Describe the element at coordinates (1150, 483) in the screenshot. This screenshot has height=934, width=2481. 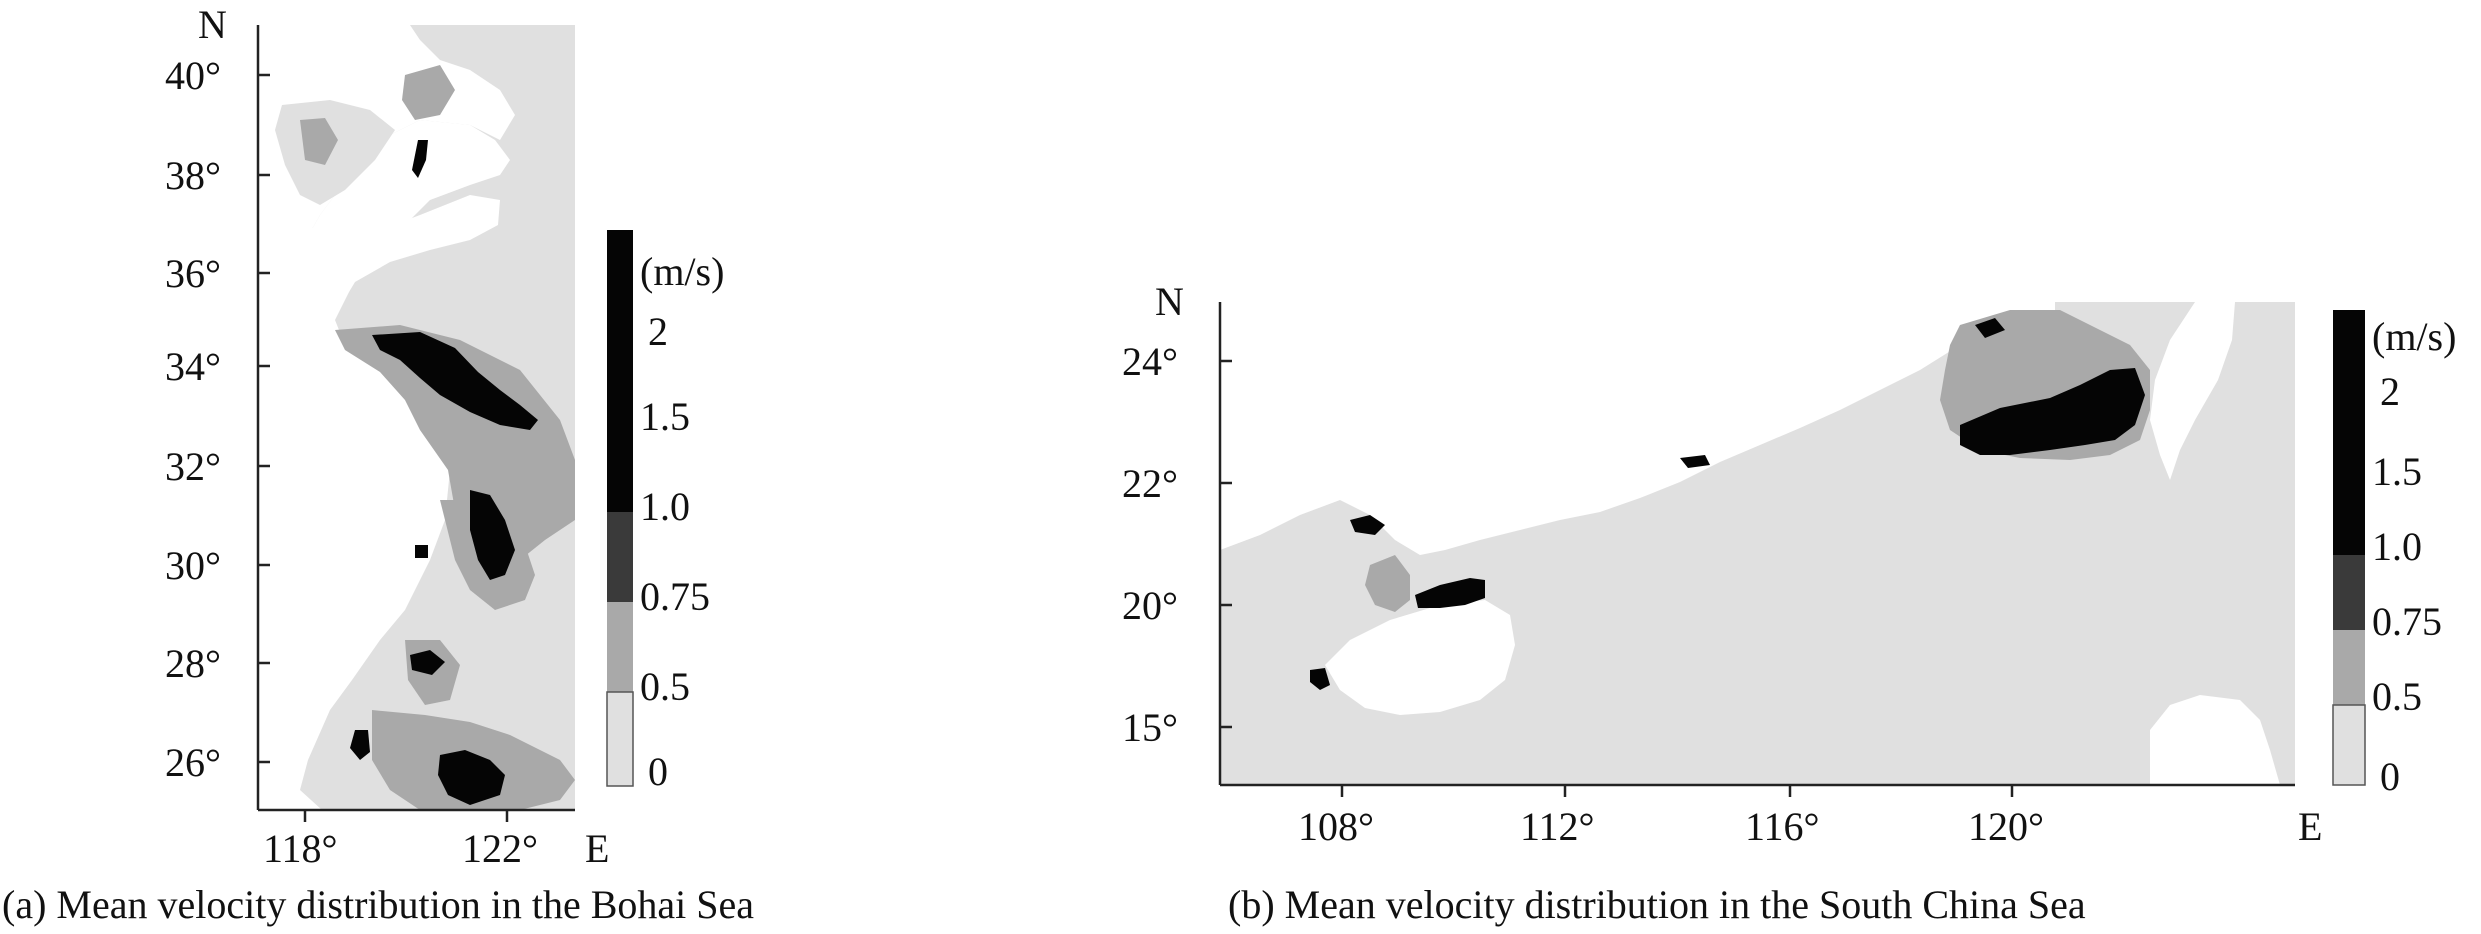
I see `panel-b-lat-tick-label: 22°` at that location.